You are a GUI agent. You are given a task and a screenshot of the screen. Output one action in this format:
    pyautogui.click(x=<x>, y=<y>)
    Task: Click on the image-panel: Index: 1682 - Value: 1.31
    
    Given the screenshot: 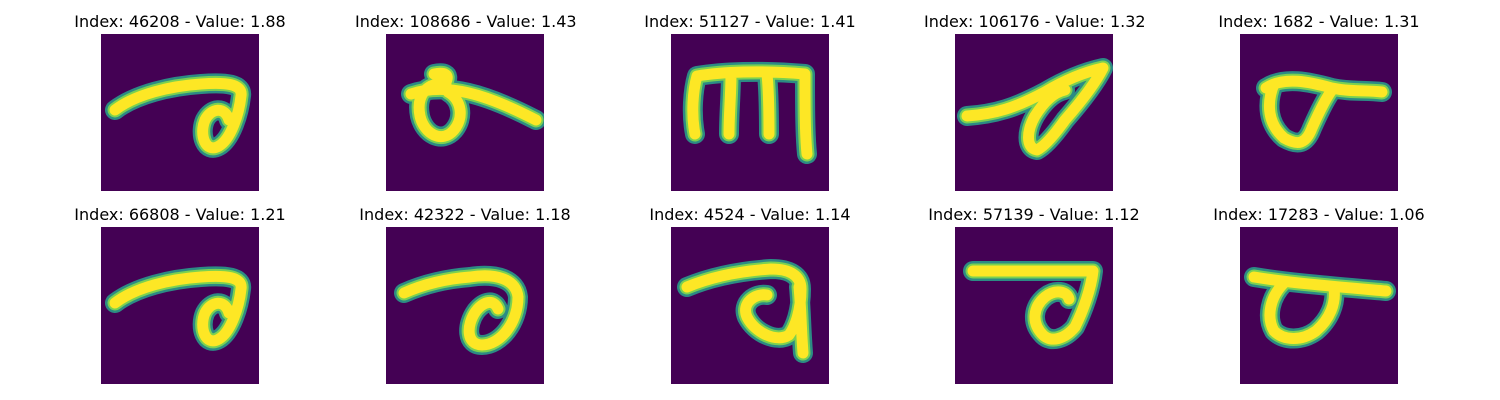 What is the action you would take?
    pyautogui.click(x=1319, y=107)
    